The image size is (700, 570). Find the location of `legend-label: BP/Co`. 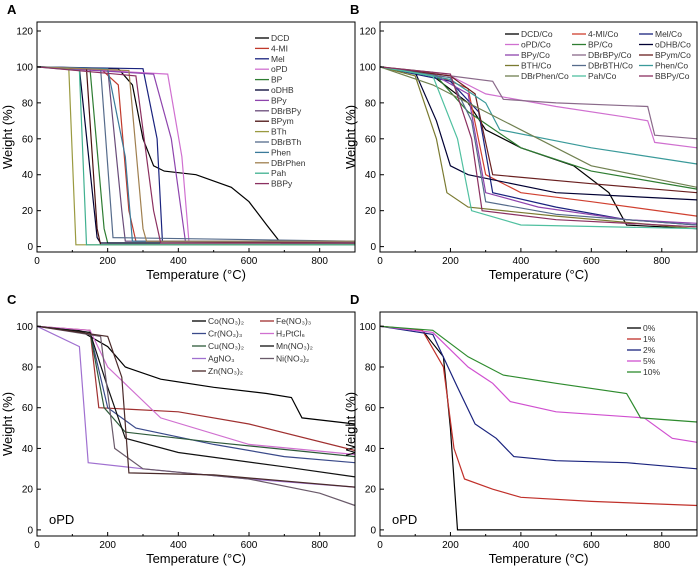

legend-label: BP/Co is located at coordinates (600, 45).